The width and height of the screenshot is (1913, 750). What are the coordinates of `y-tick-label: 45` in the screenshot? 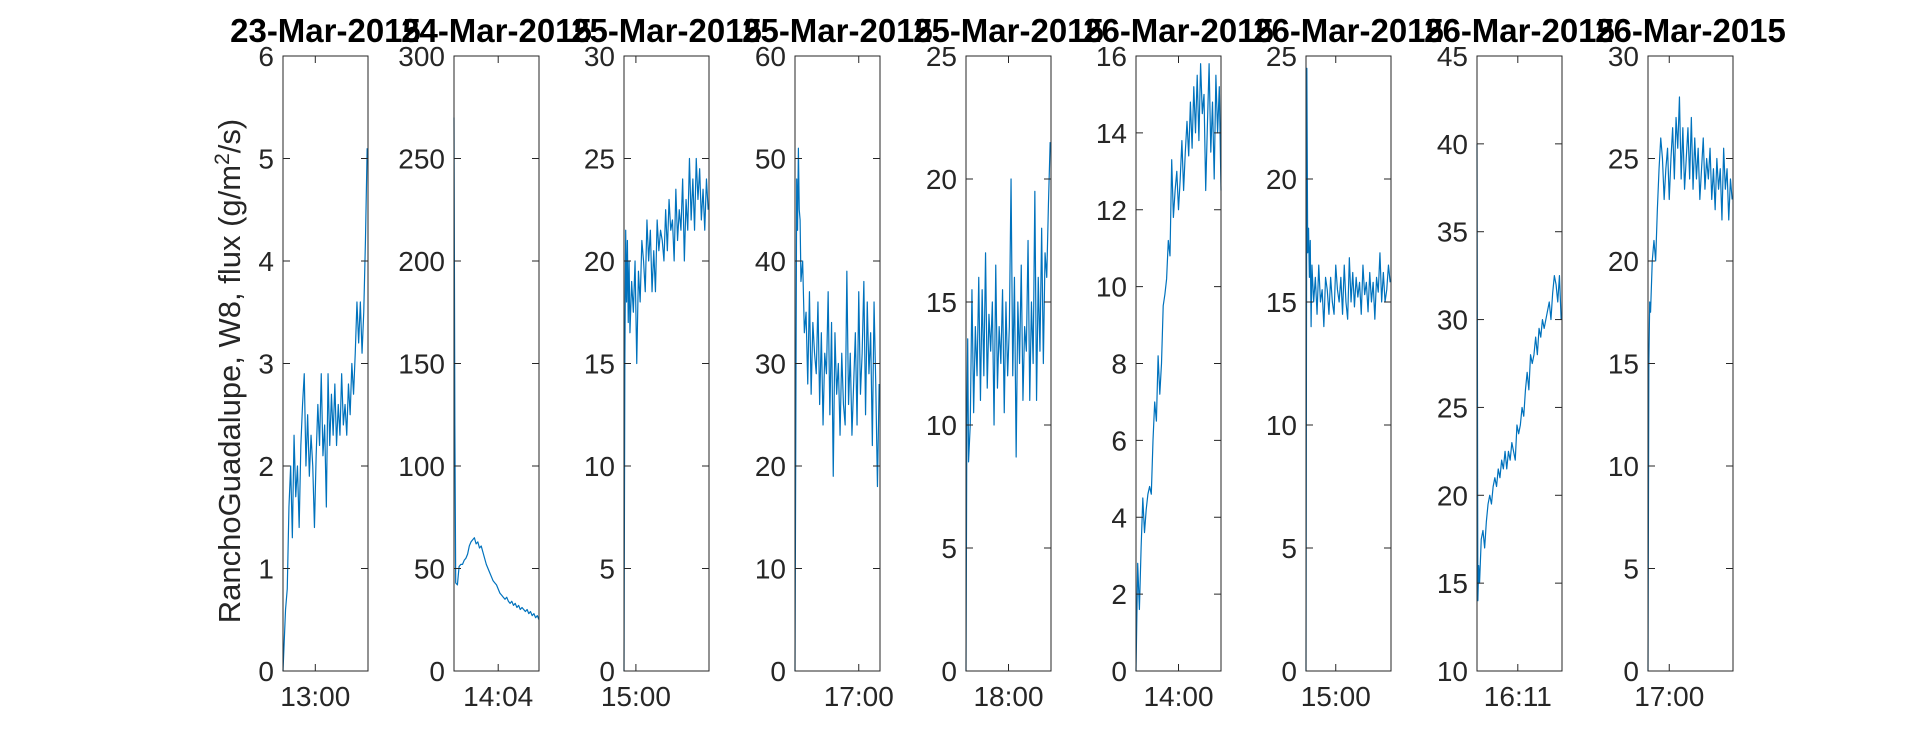 It's located at (1452, 56).